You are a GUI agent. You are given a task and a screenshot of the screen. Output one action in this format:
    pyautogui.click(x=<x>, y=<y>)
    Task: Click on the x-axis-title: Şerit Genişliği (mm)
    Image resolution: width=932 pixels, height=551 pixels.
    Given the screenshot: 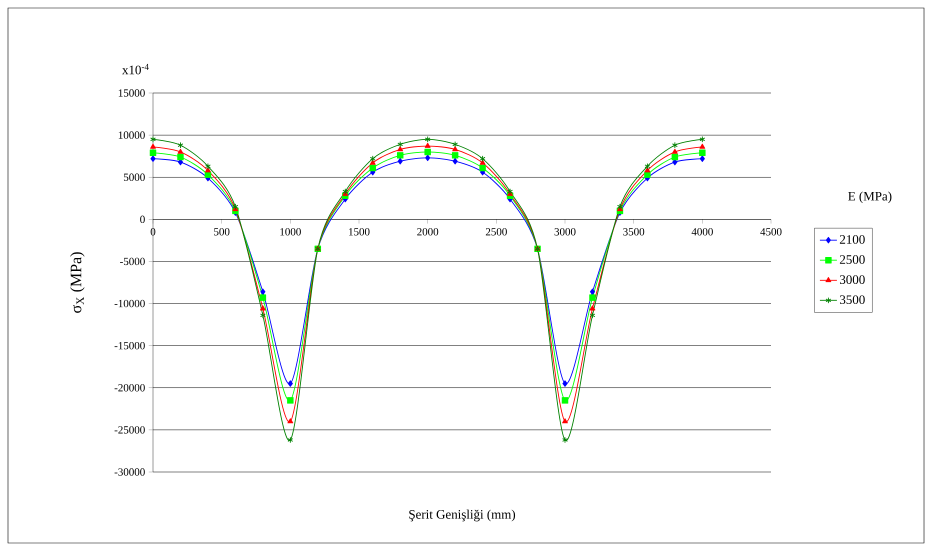 What is the action you would take?
    pyautogui.click(x=462, y=516)
    